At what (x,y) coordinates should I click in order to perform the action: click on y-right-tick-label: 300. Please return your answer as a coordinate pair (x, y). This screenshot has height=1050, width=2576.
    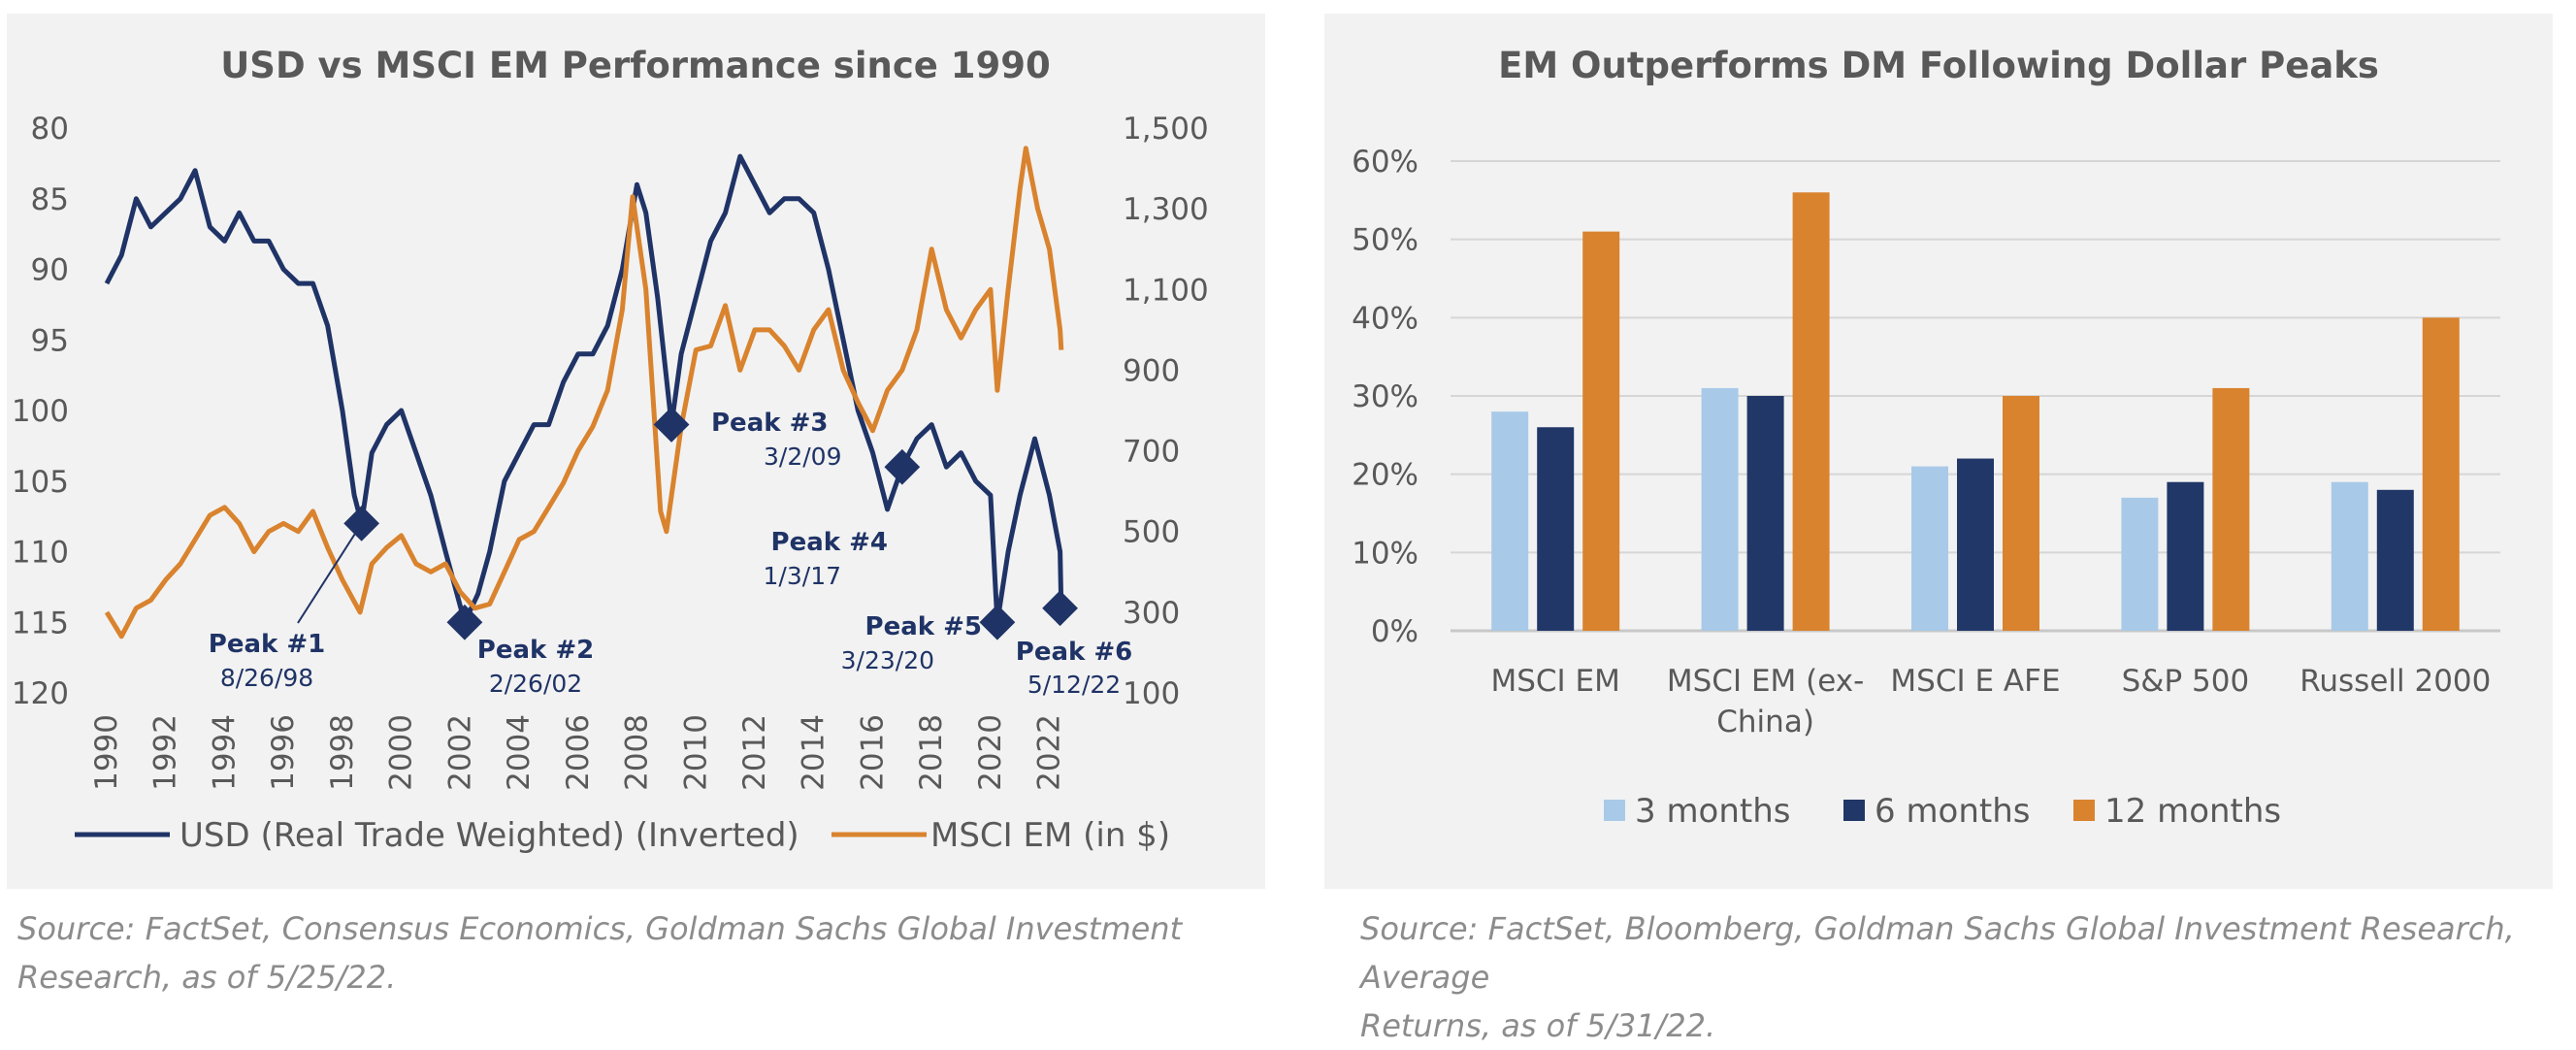
    Looking at the image, I should click on (1151, 613).